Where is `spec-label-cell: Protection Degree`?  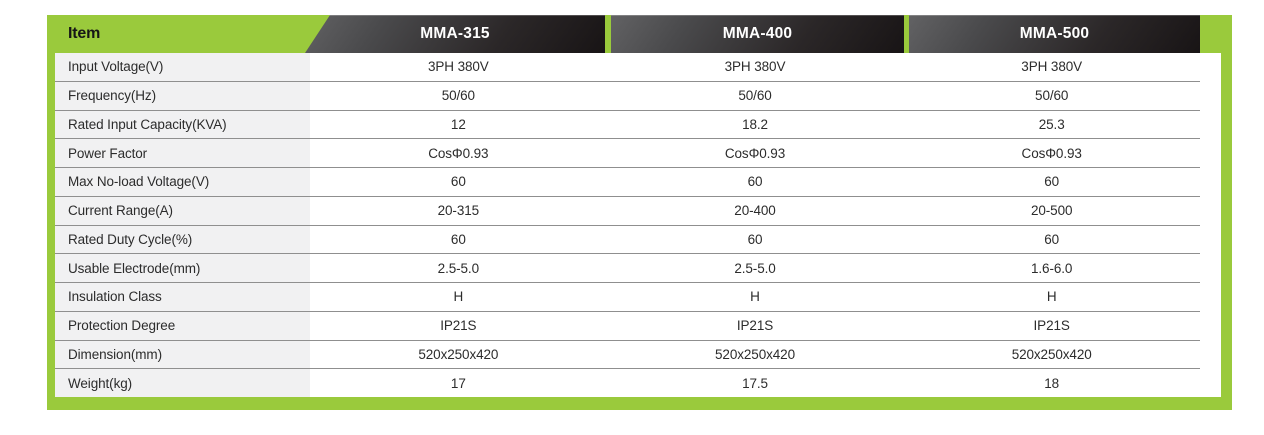 spec-label-cell: Protection Degree is located at coordinates (182, 325).